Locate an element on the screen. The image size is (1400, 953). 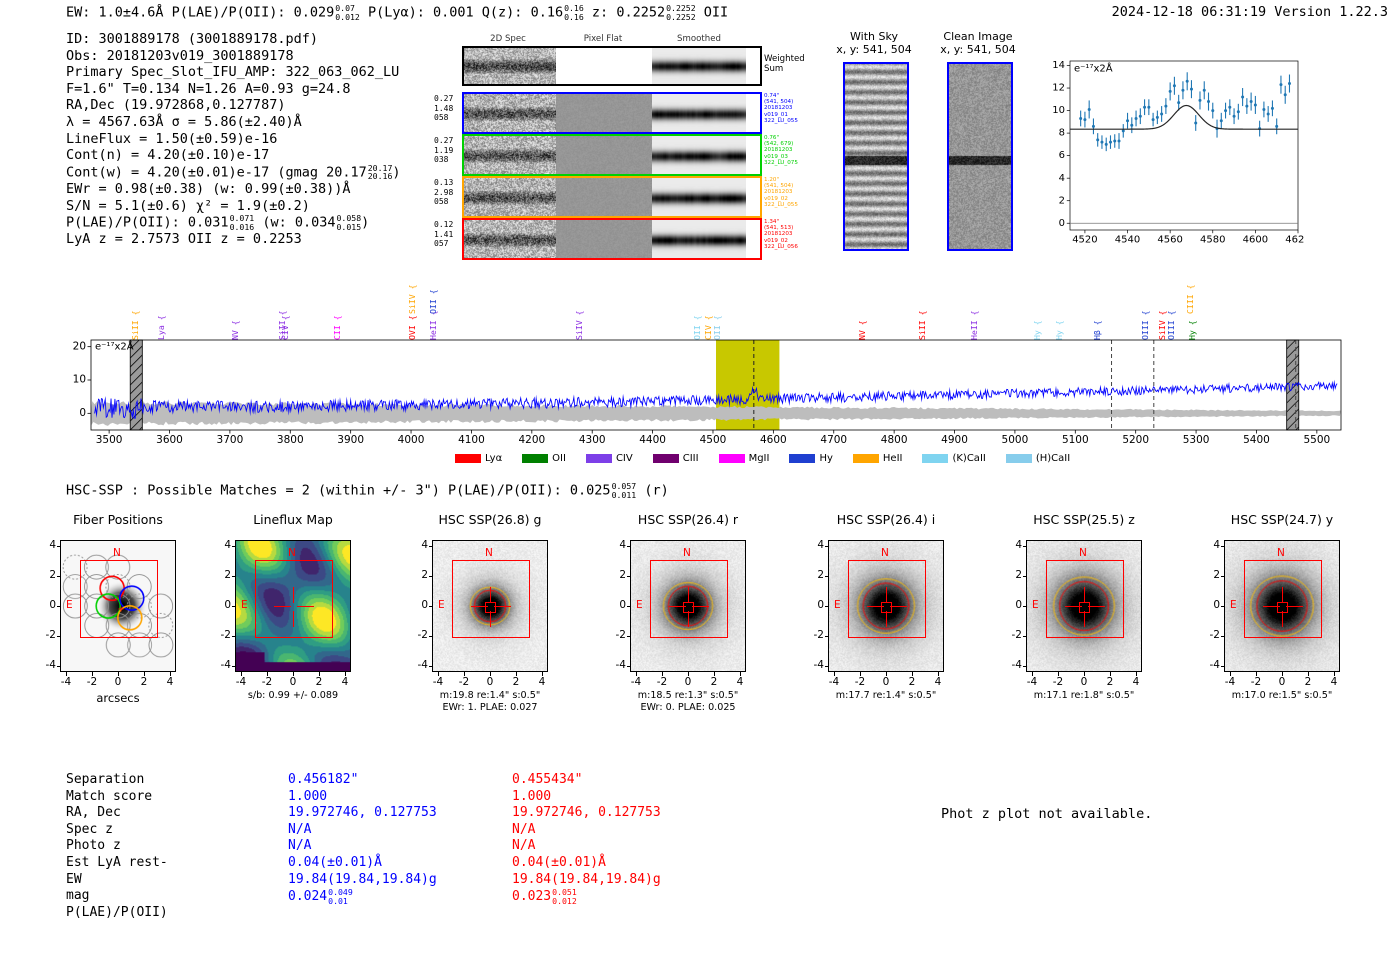
meta-lineflux: LineFlux = 1.50(±0.59)e-16 is located at coordinates (172, 138).